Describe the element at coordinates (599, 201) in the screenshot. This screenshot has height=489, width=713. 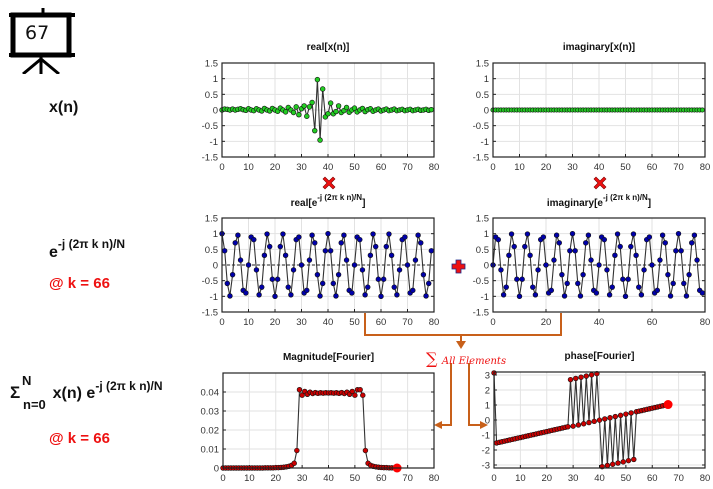
I see `chart-title: imaginary[e-j (2π k n)/N]` at that location.